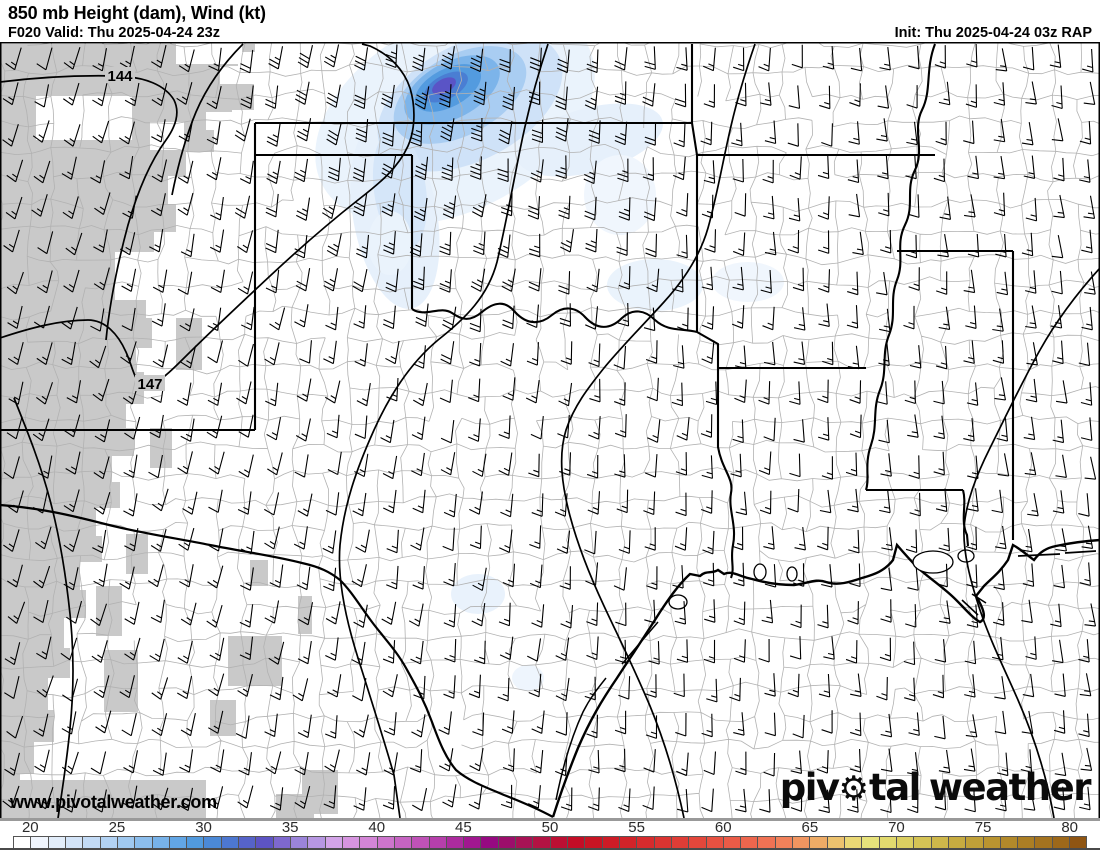 This screenshot has width=1100, height=850. I want to click on colorbar-tick: 65, so click(810, 827).